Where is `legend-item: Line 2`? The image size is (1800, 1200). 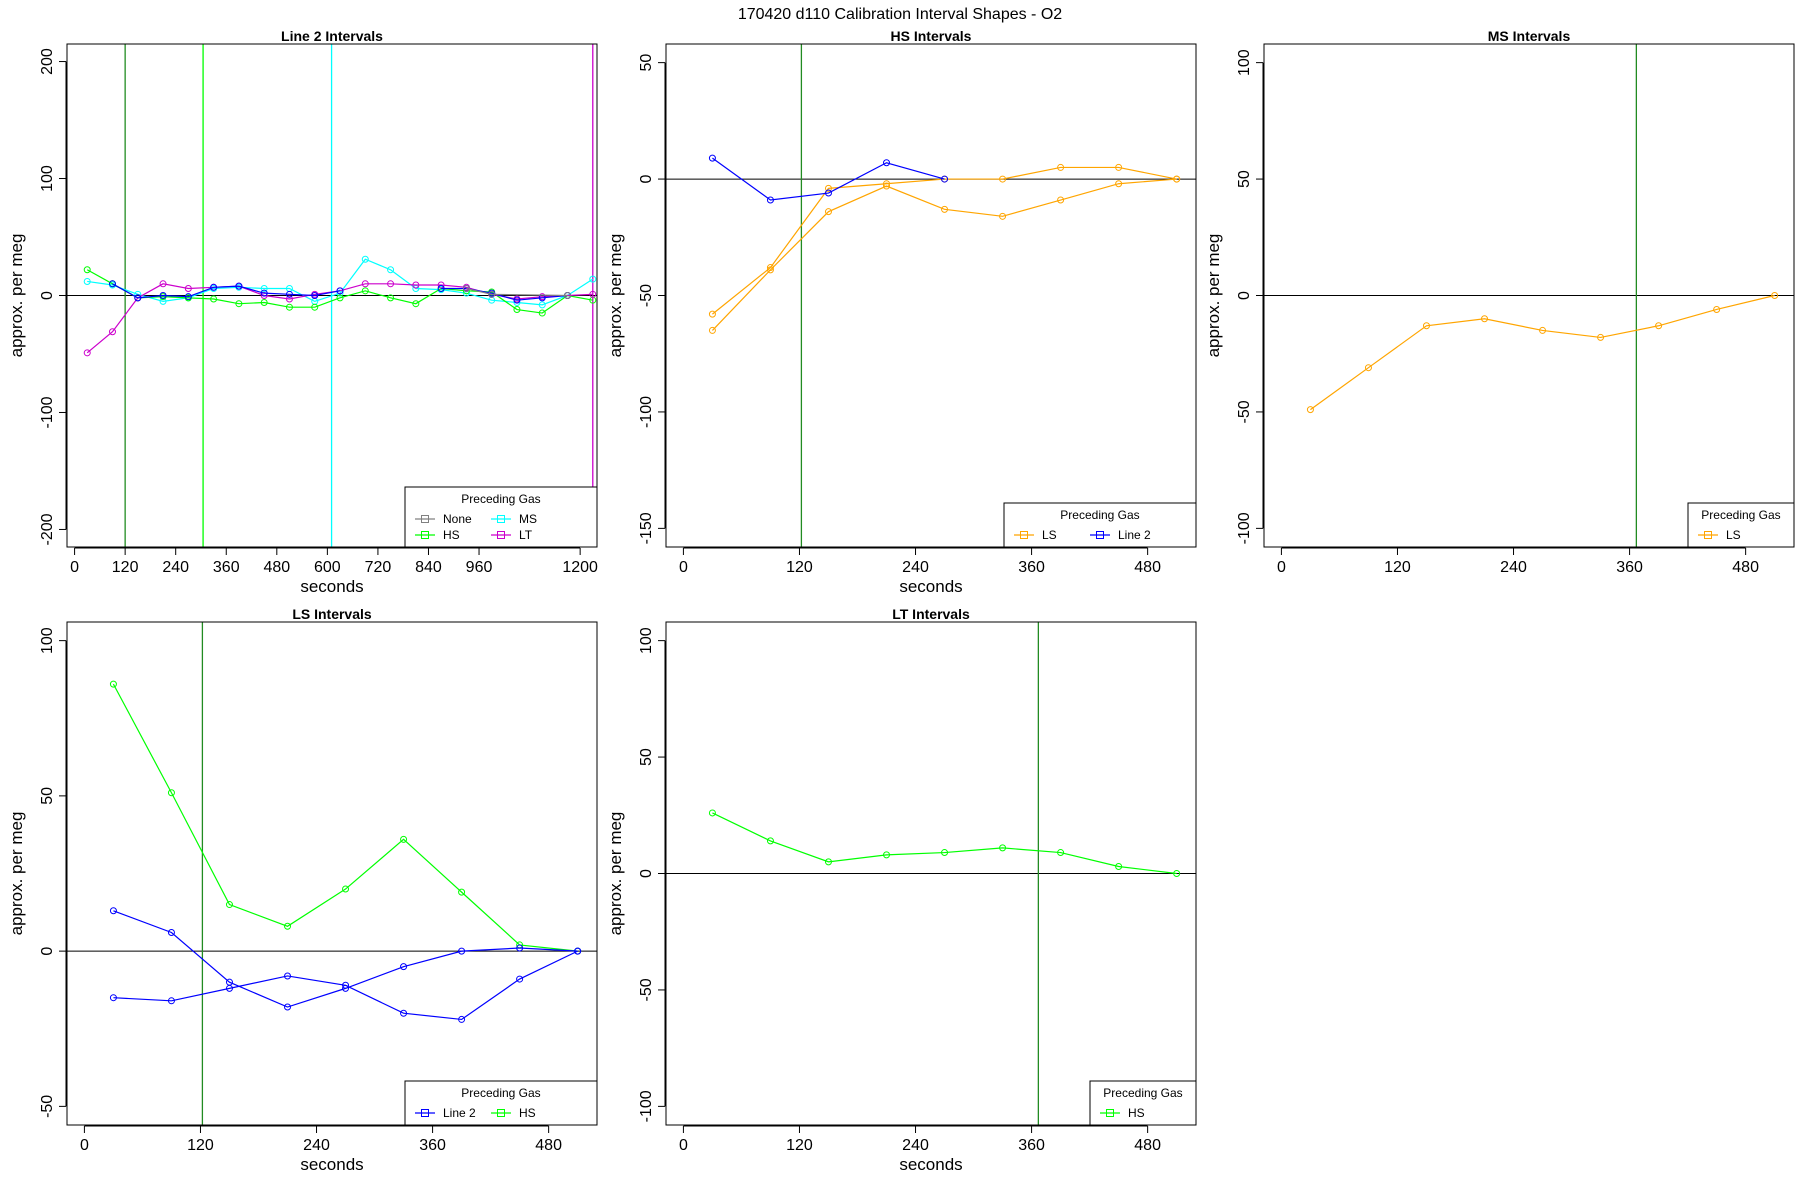
legend-item: Line 2 is located at coordinates (1120, 535).